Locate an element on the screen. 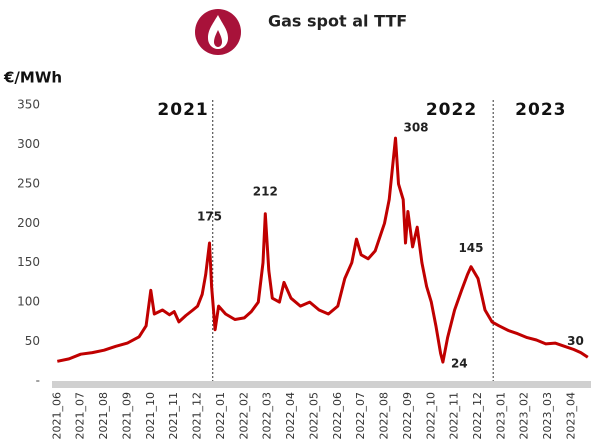 The width and height of the screenshot is (591, 448). x-tick-label: 2021_12 is located at coordinates (197, 416).